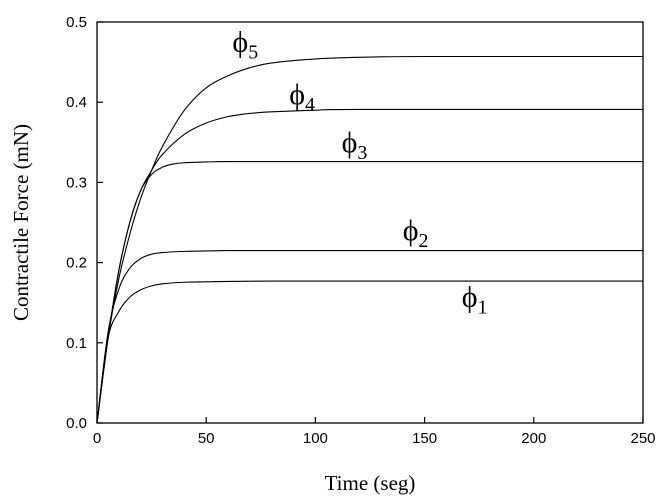 This screenshot has height=503, width=666. I want to click on series-label-phi-3: ϕ3, so click(355, 145).